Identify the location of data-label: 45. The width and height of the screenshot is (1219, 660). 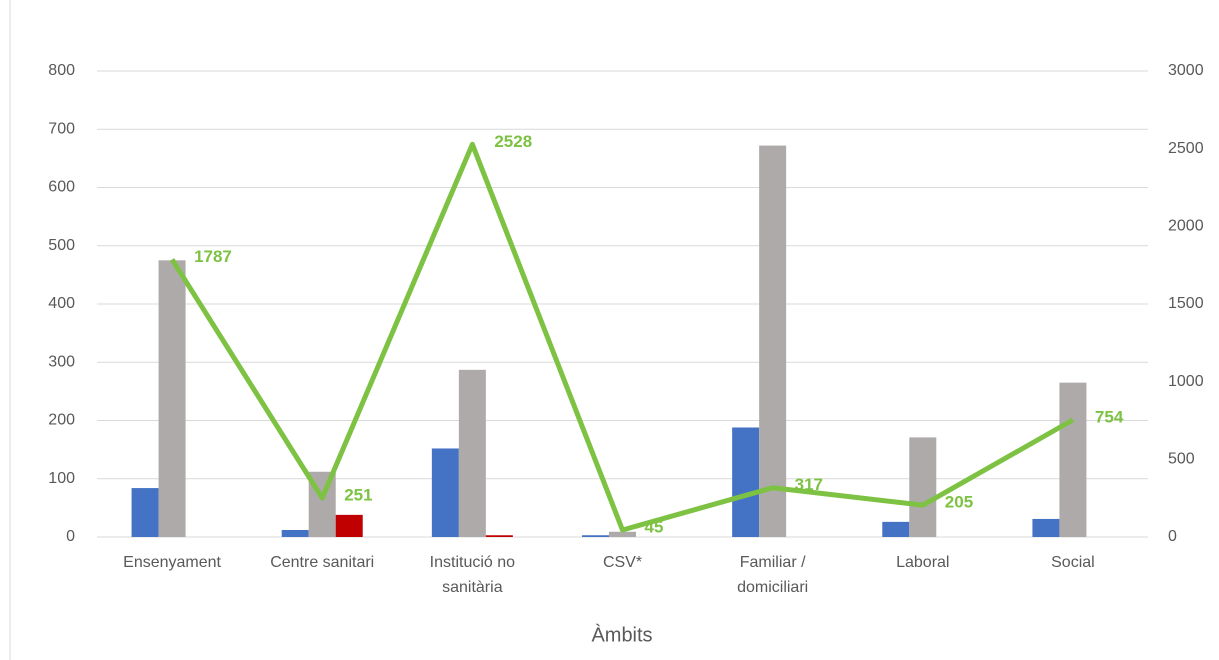
(654, 526).